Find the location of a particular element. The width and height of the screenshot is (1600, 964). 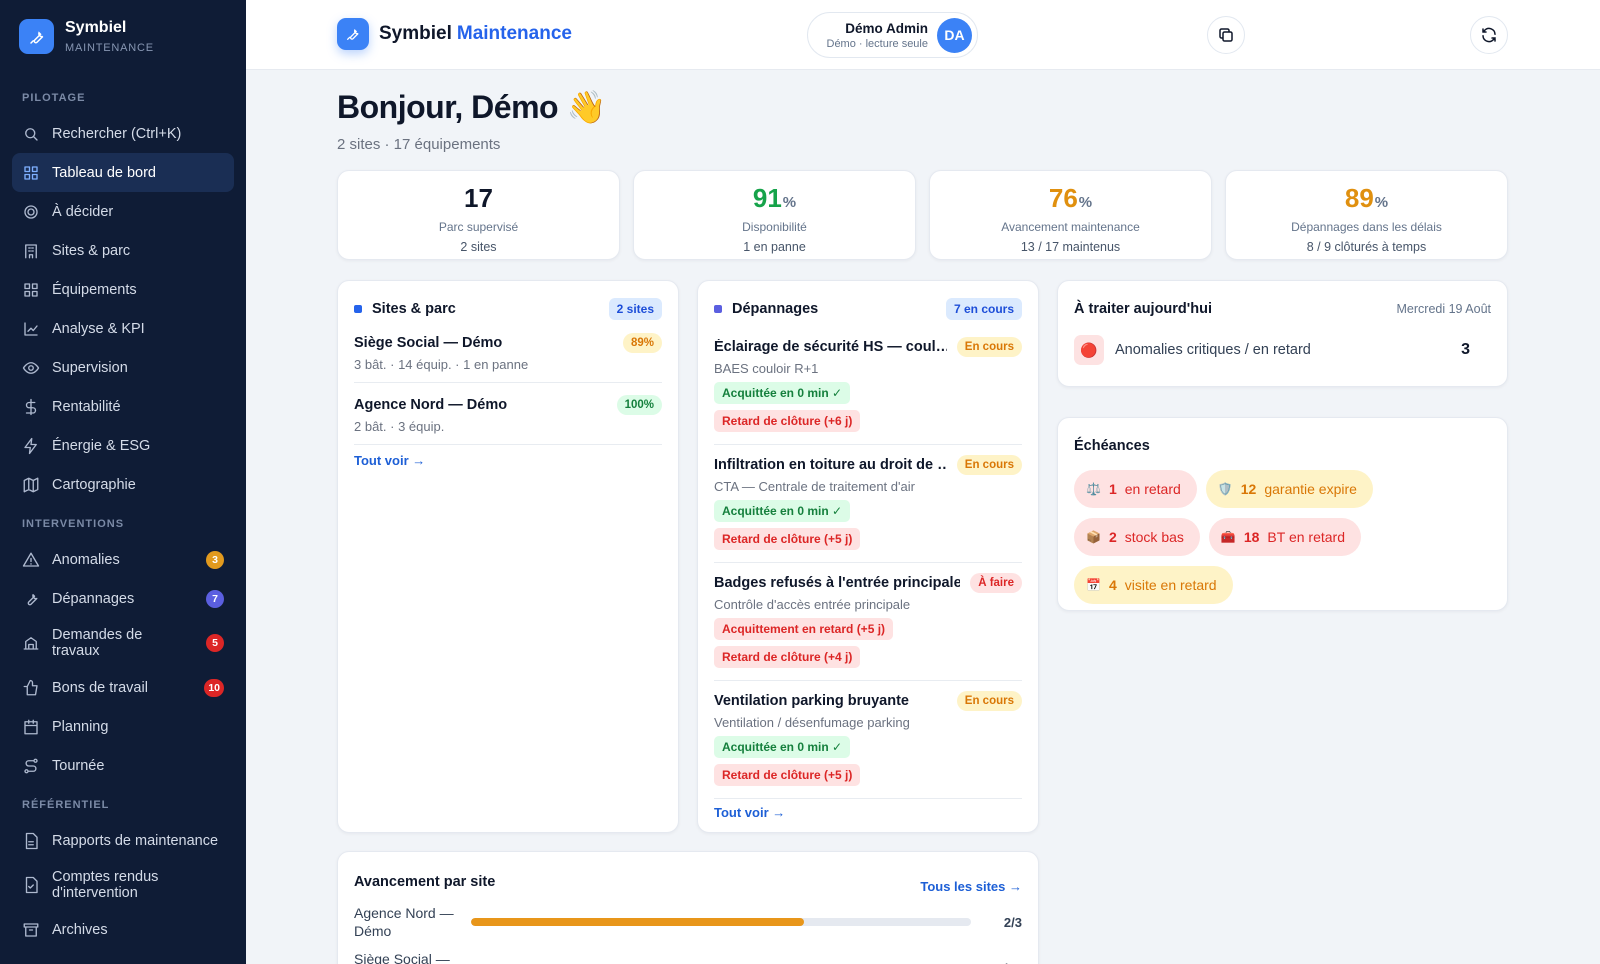

panel-title-text: Avancement par site is located at coordinates (425, 882).